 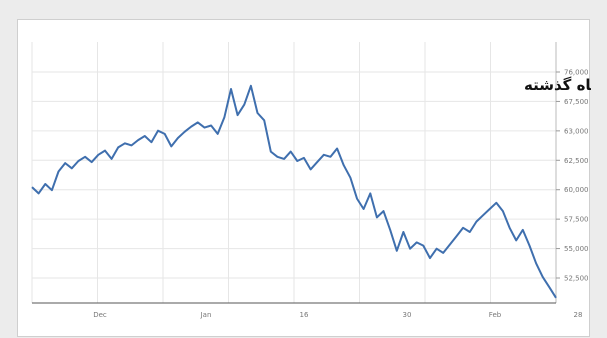 What do you see at coordinates (304, 315) in the screenshot?
I see `x-tick-label: 16` at bounding box center [304, 315].